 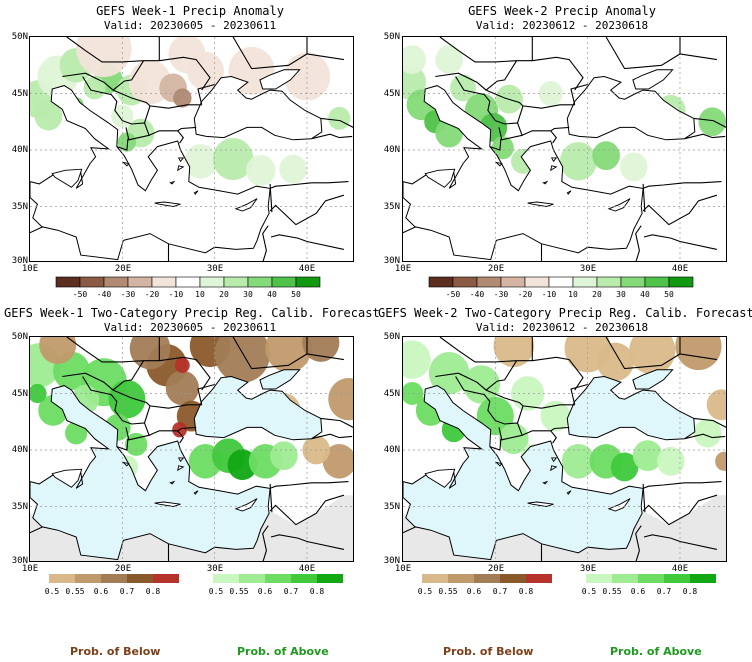 What do you see at coordinates (500, 591) in the screenshot?
I see `colorbar-below-tick-label: 0.7` at bounding box center [500, 591].